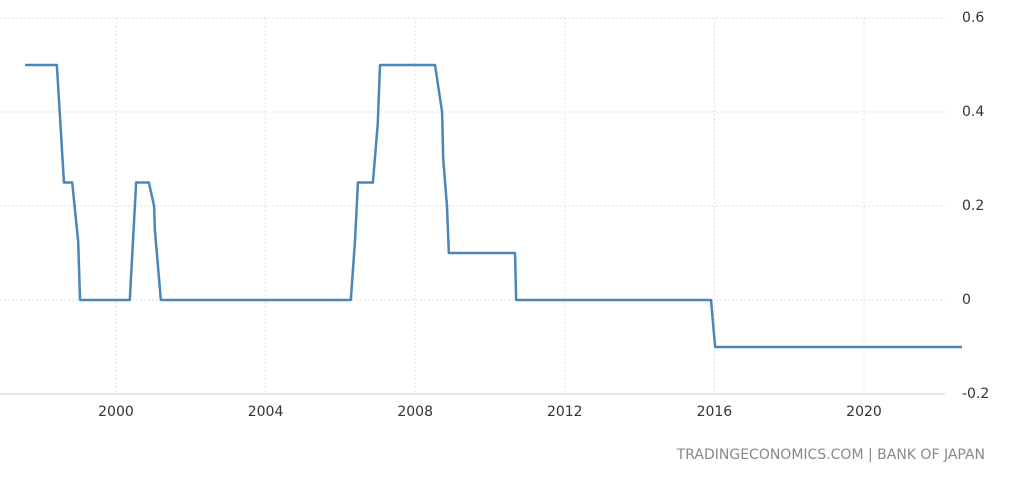  What do you see at coordinates (973, 18) in the screenshot?
I see `y-tick-label: 0.6` at bounding box center [973, 18].